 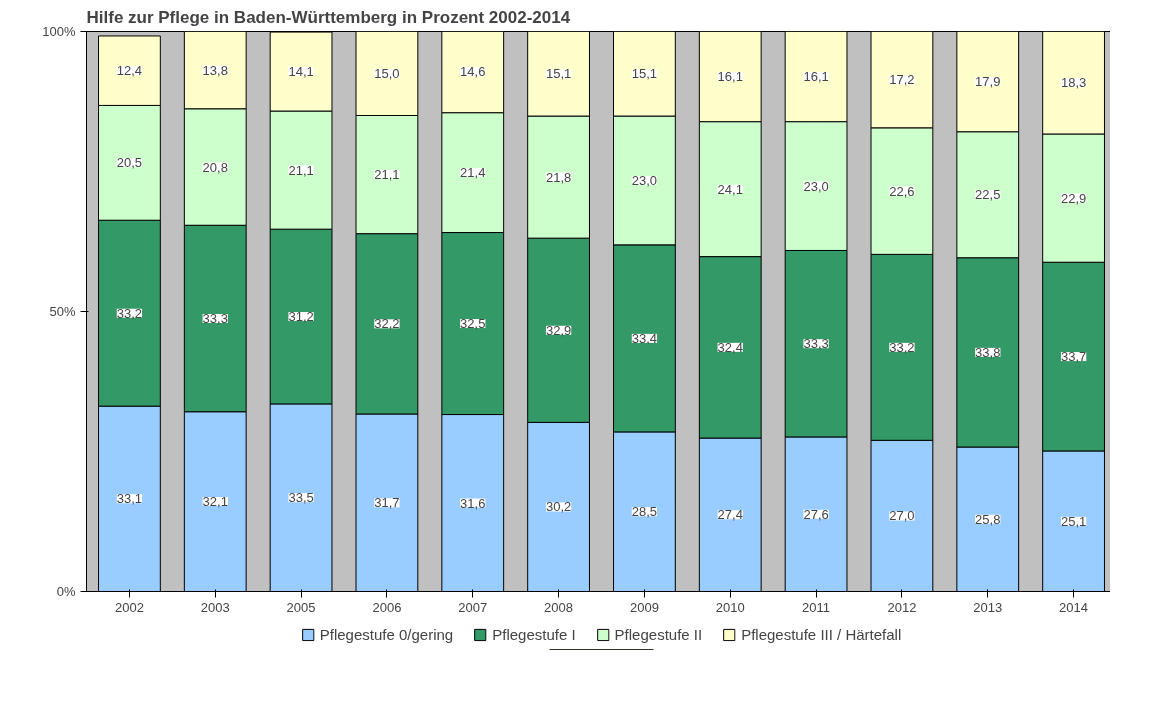 I want to click on data-label: 32,2, so click(x=387, y=324).